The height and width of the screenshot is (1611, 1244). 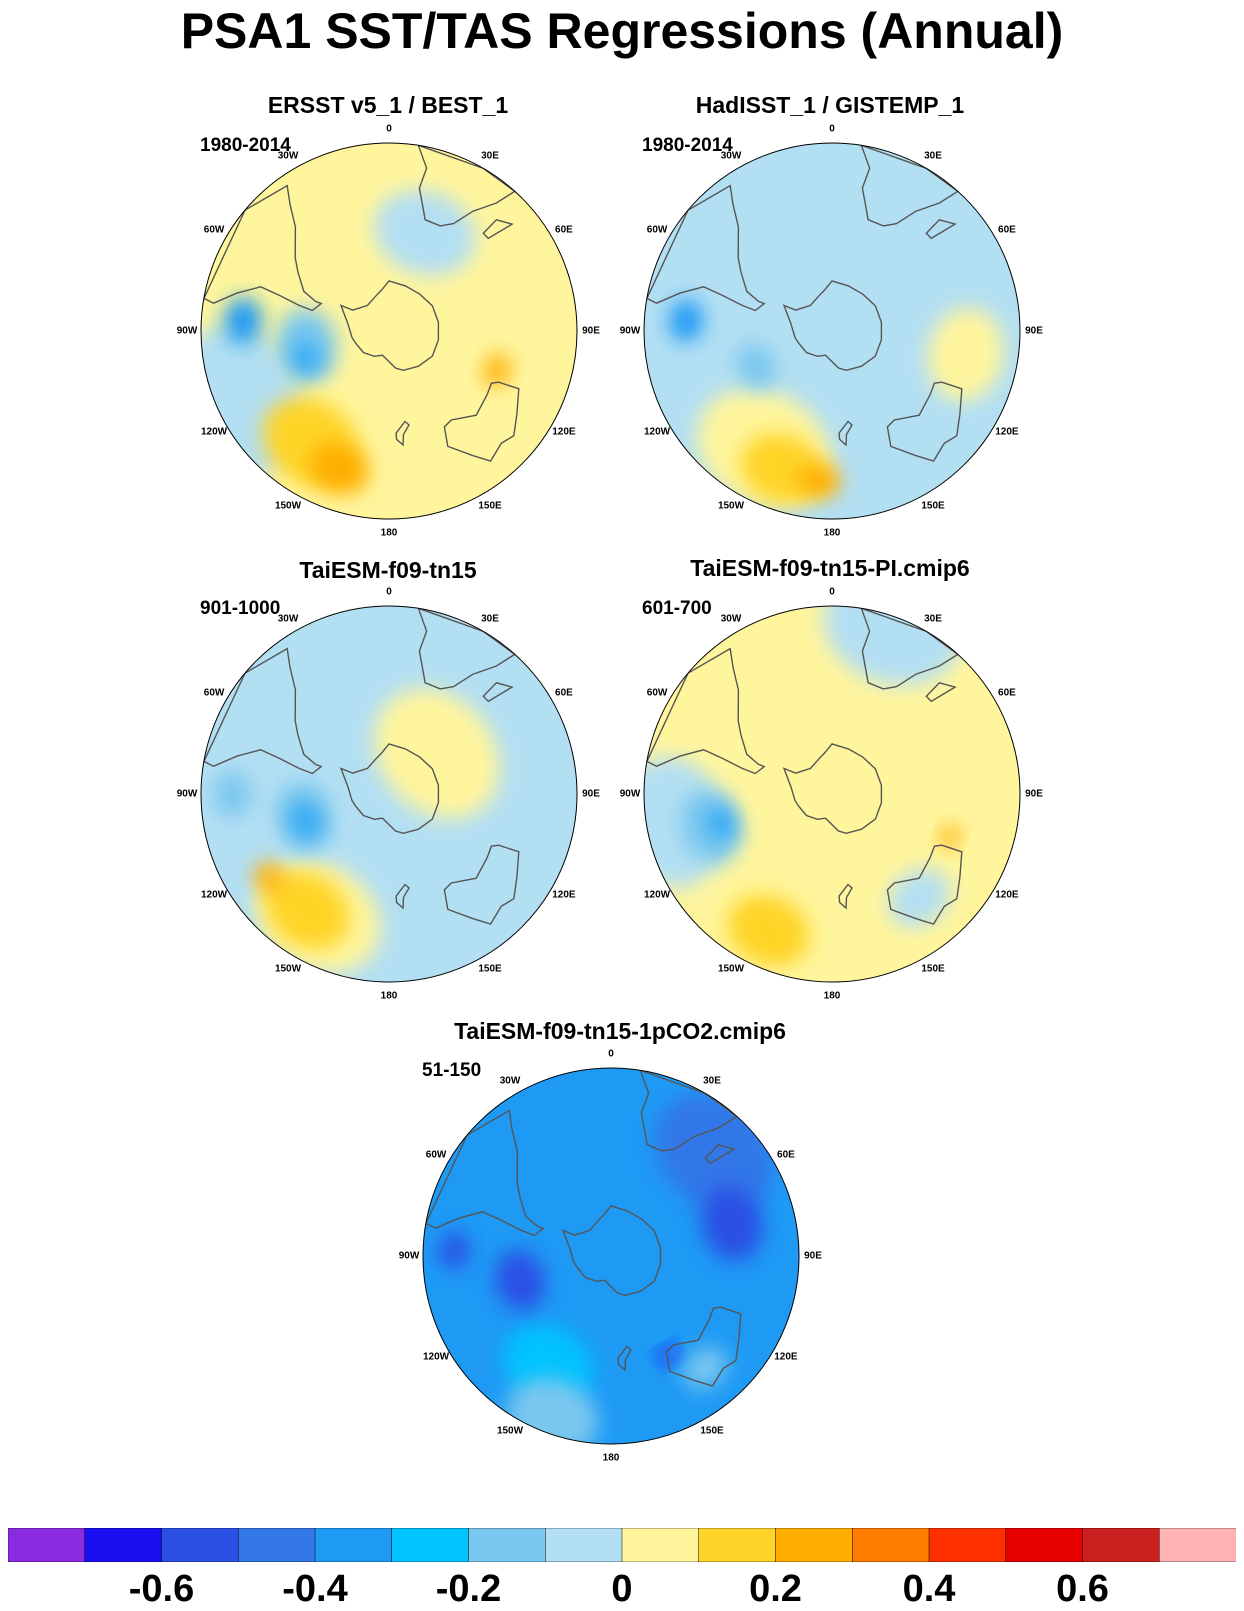 I want to click on panel-title: TaiESM-f09-tn15, so click(x=388, y=570).